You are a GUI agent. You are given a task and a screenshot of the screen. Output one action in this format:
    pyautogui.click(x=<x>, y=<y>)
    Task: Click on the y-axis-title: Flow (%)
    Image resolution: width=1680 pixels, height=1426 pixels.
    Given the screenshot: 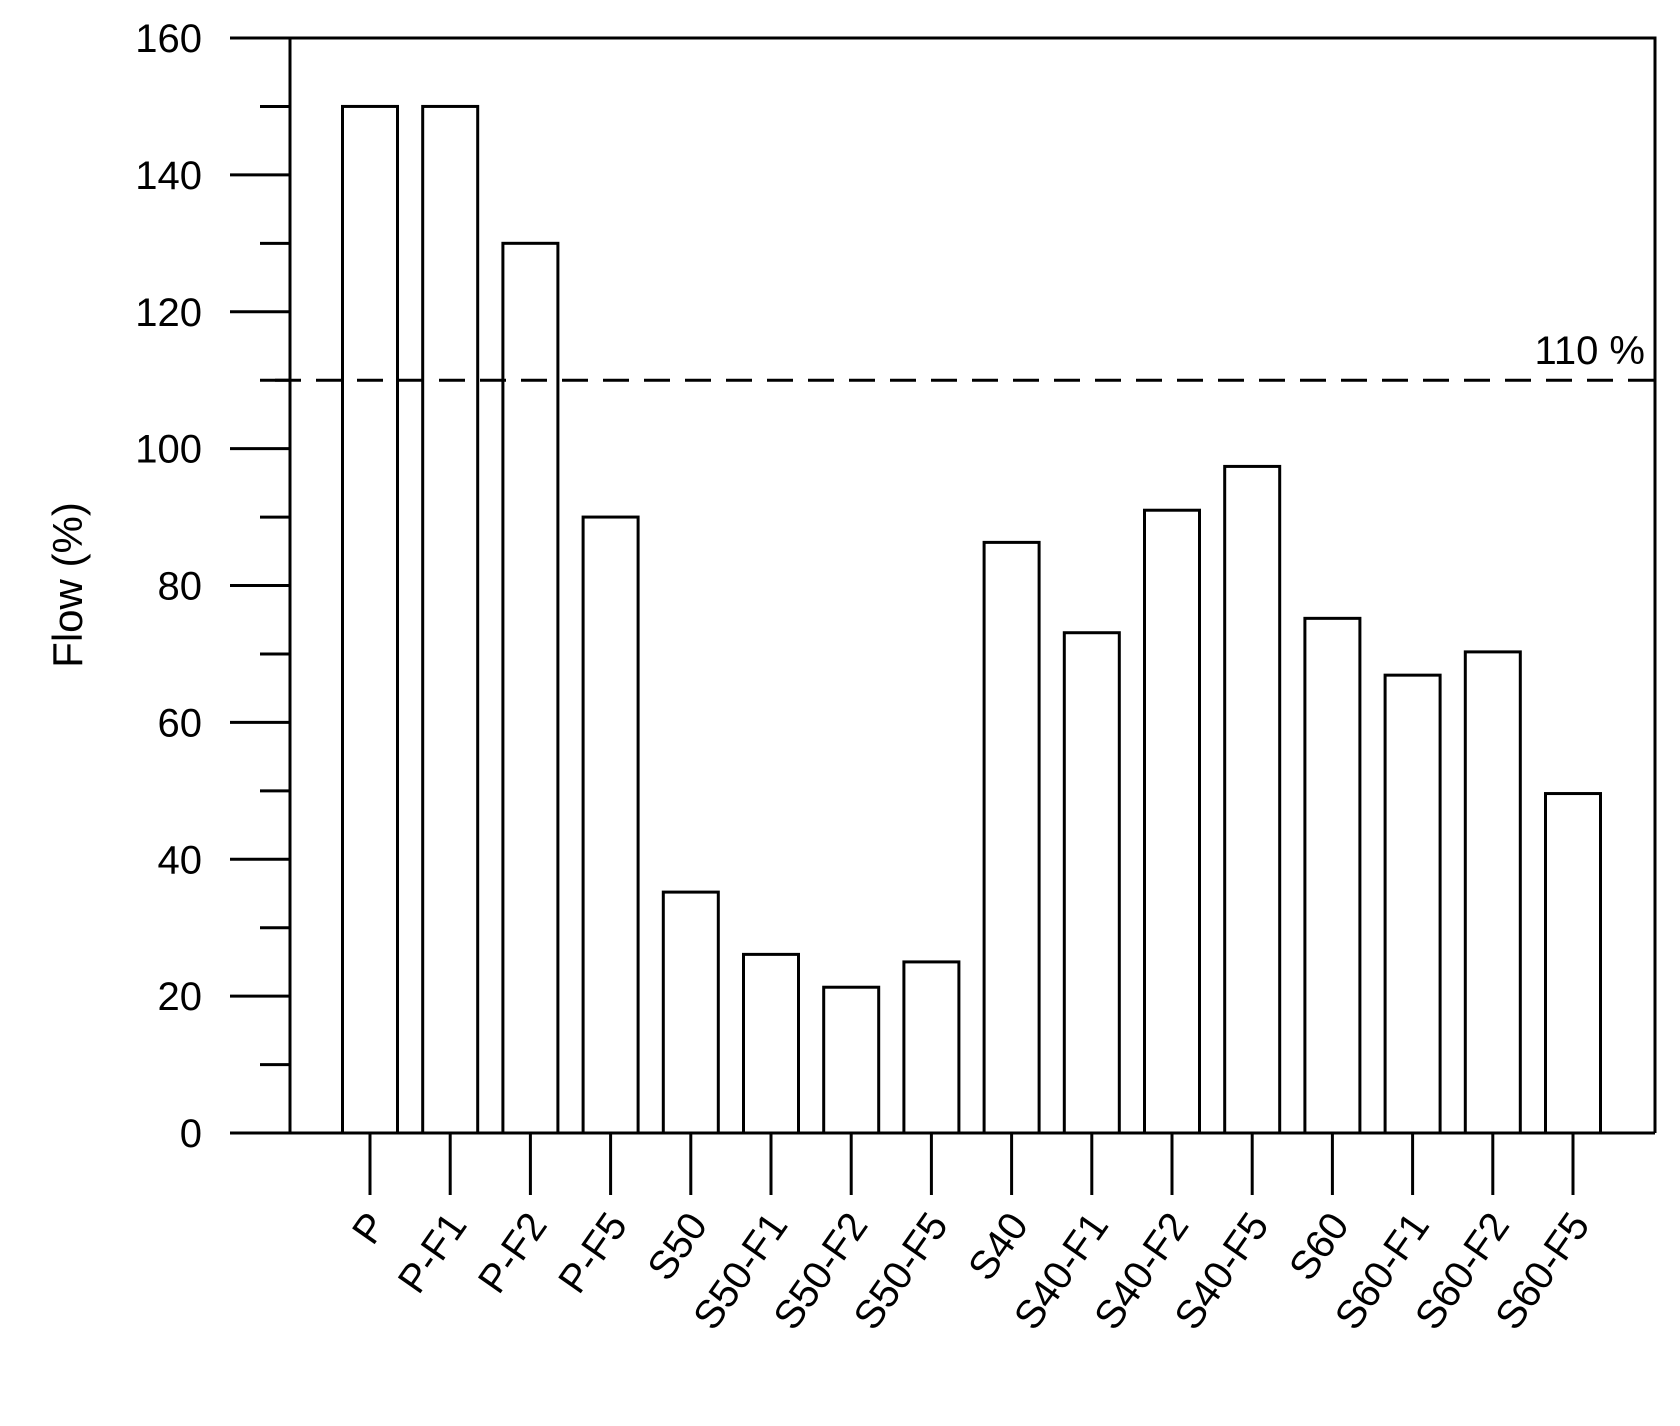 What is the action you would take?
    pyautogui.click(x=67, y=585)
    